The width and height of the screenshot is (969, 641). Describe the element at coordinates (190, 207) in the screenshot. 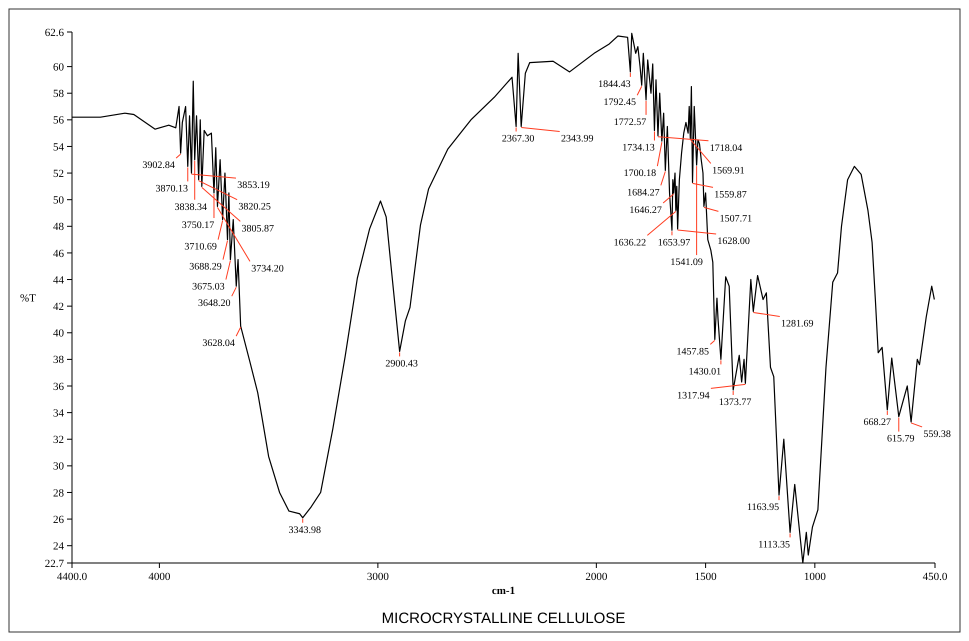

I see `annotation: 3838.34` at that location.